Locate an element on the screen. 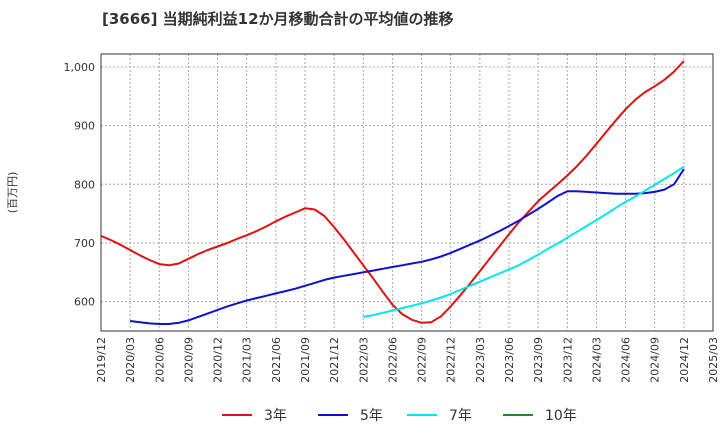 This screenshot has width=720, height=440. x-tick-label: 2025/03 is located at coordinates (713, 360).